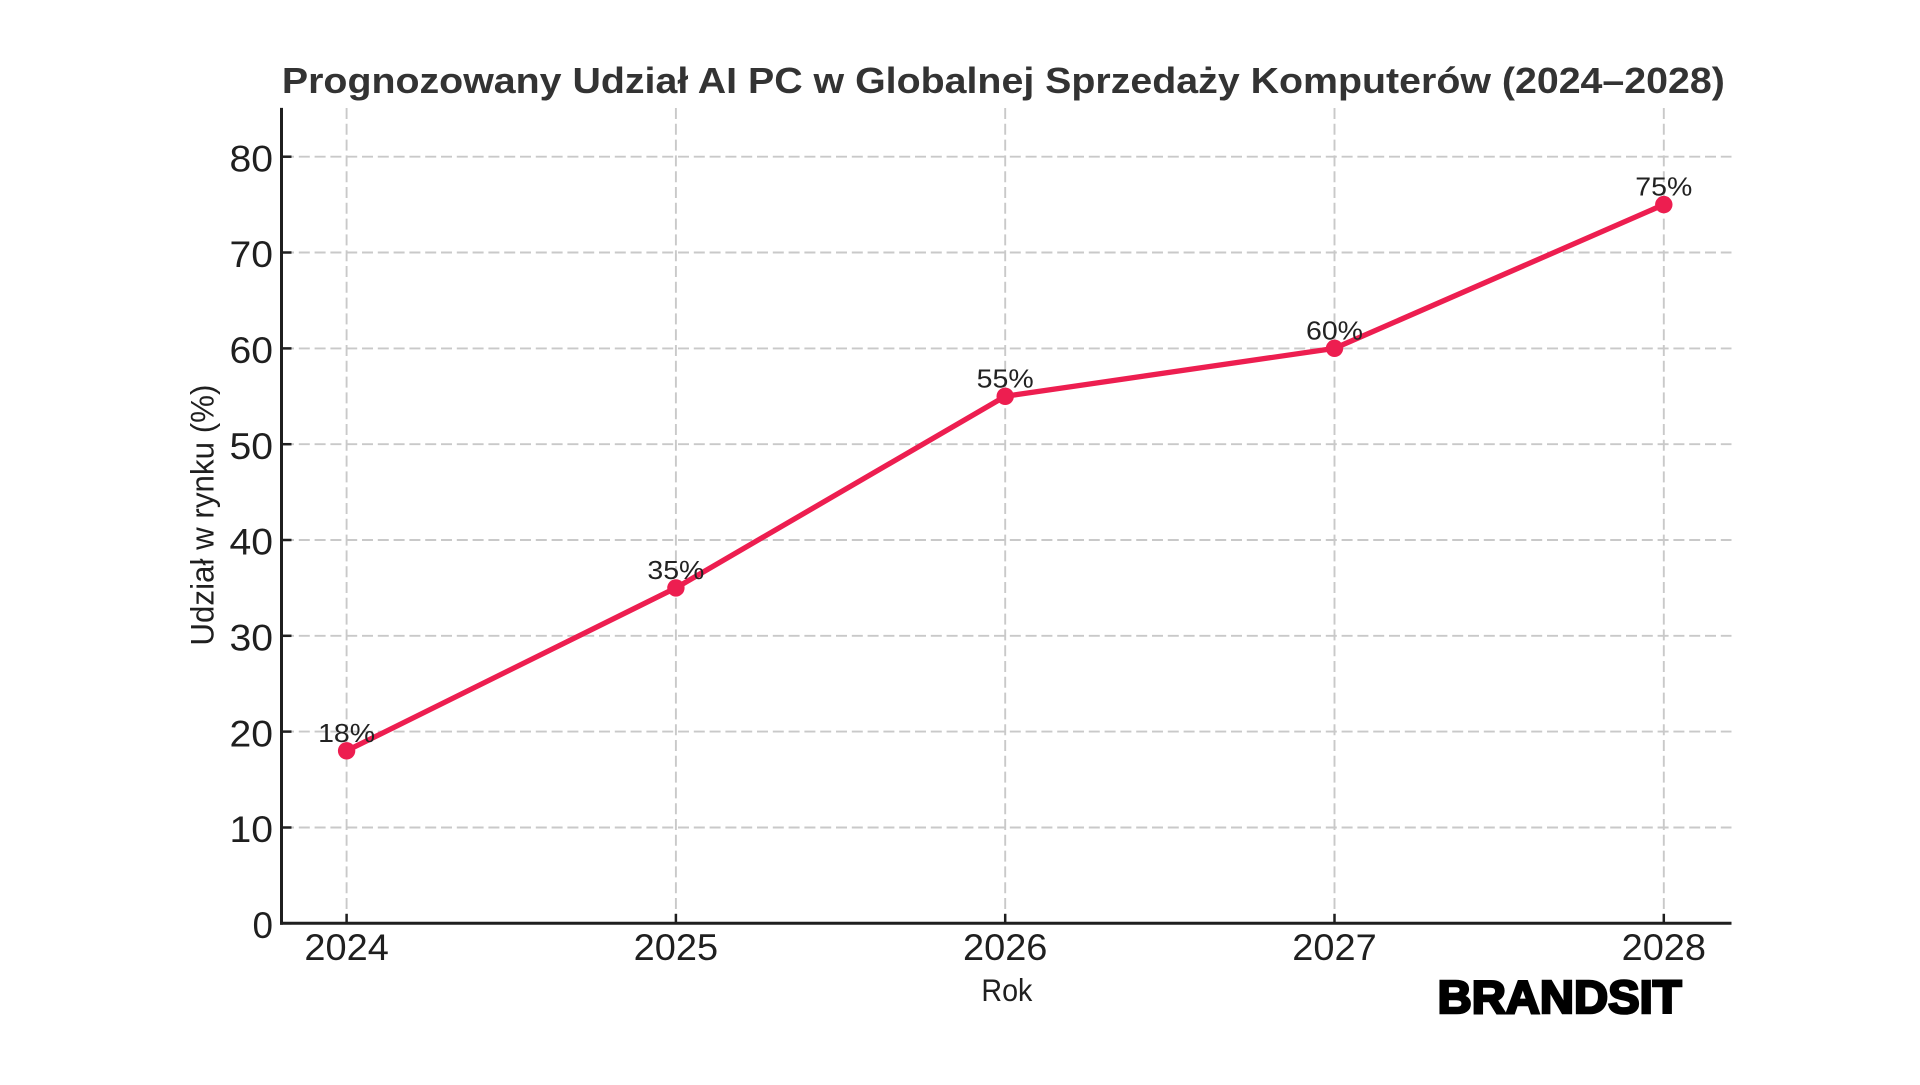 This screenshot has height=1085, width=1920. I want to click on svg-text: 18%, so click(346, 733).